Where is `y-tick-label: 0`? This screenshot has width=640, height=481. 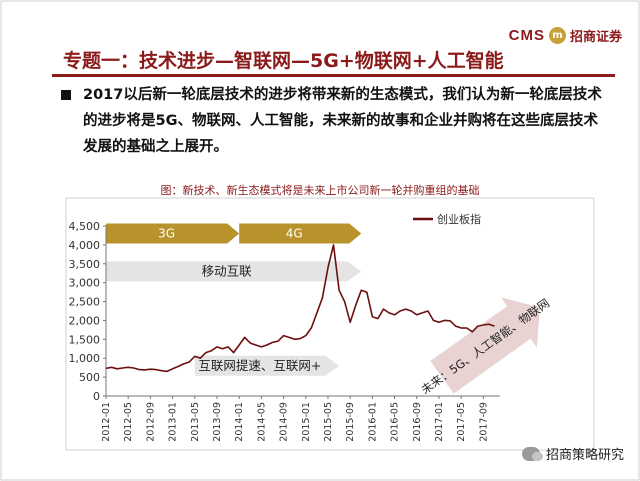 y-tick-label: 0 is located at coordinates (96, 396).